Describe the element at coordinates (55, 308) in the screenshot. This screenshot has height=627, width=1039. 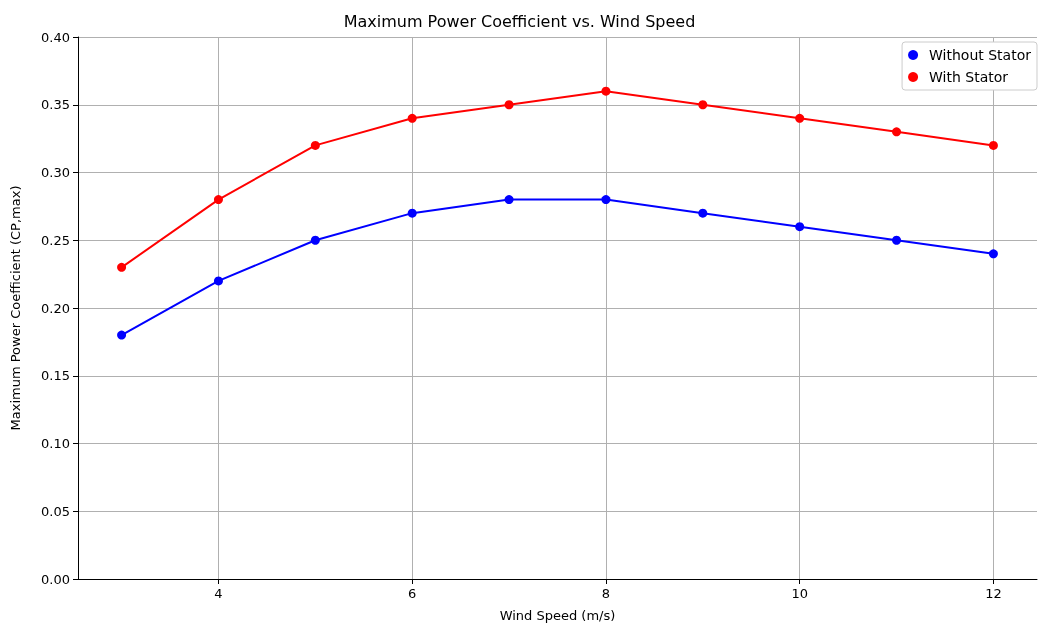
I see `y-tick-label: 0.20` at that location.